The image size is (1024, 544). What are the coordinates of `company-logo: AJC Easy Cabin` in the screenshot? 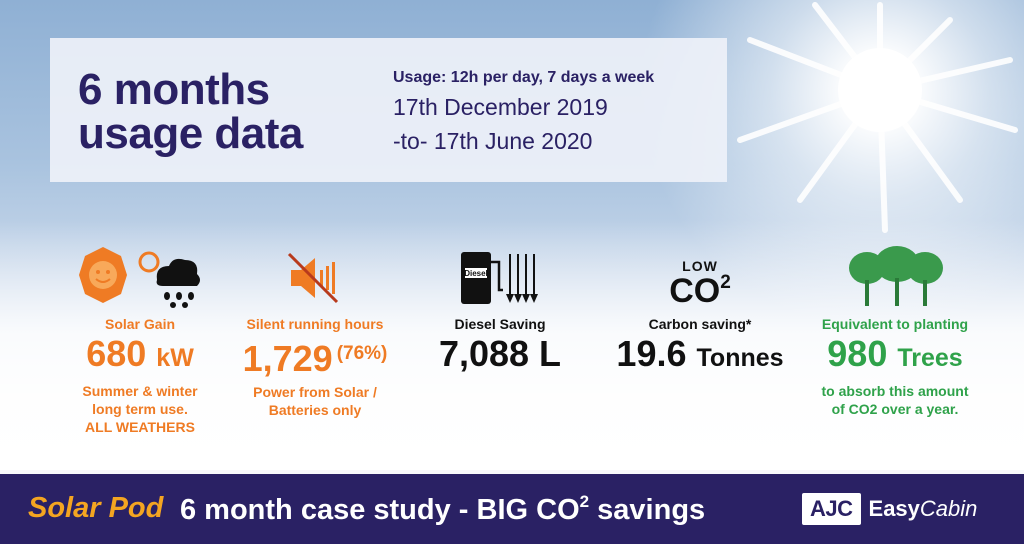 It's located at (889, 509).